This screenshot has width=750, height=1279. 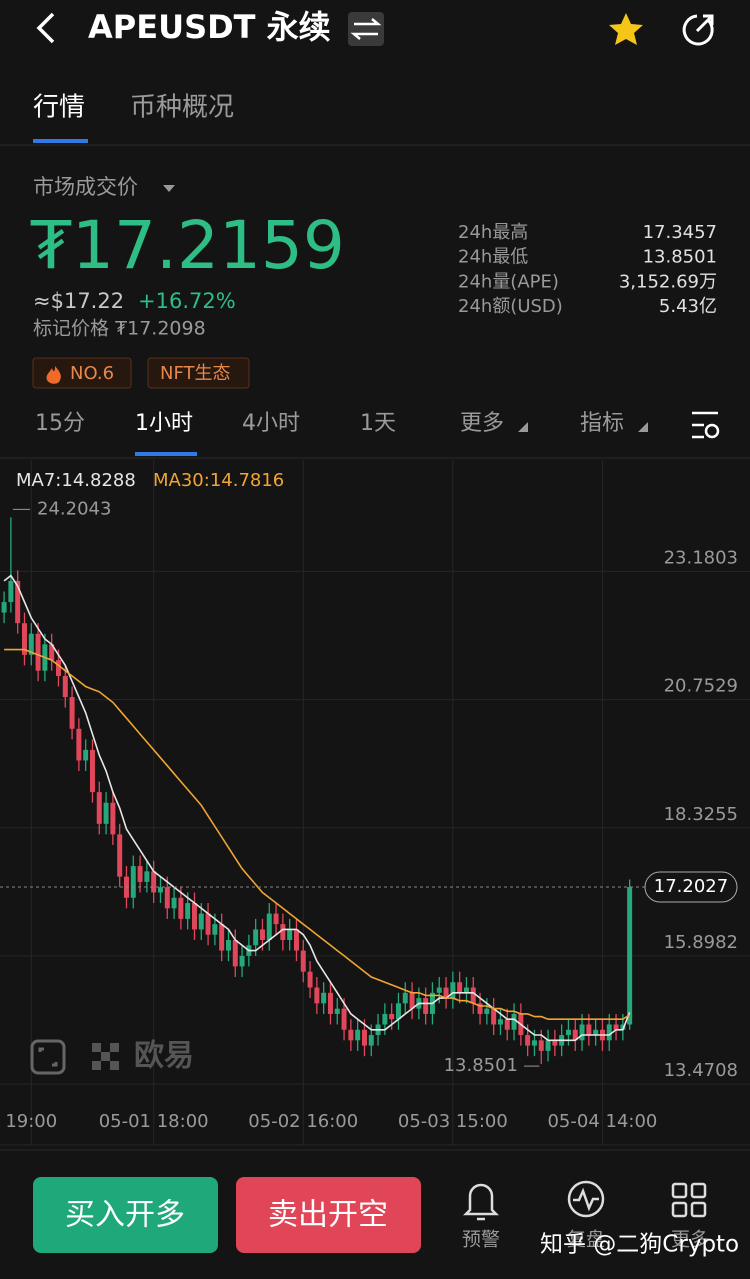 What do you see at coordinates (586, 1199) in the screenshot?
I see `review-icon` at bounding box center [586, 1199].